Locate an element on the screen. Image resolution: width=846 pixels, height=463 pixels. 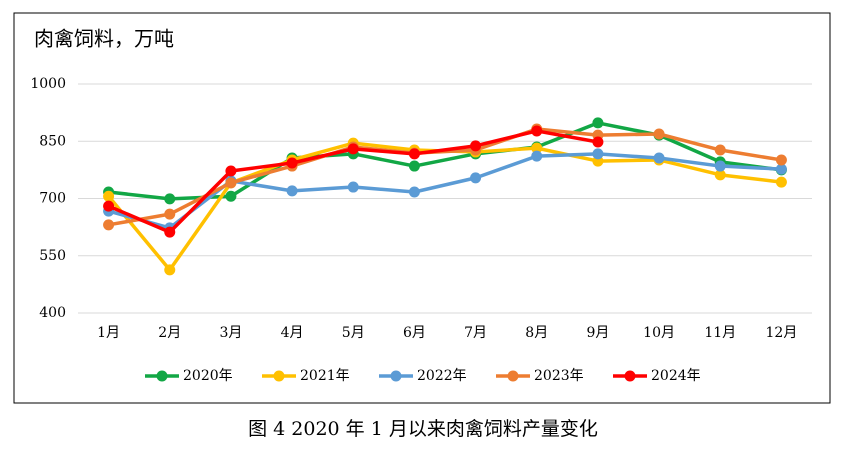
legend-label: 2023年 is located at coordinates (559, 376).